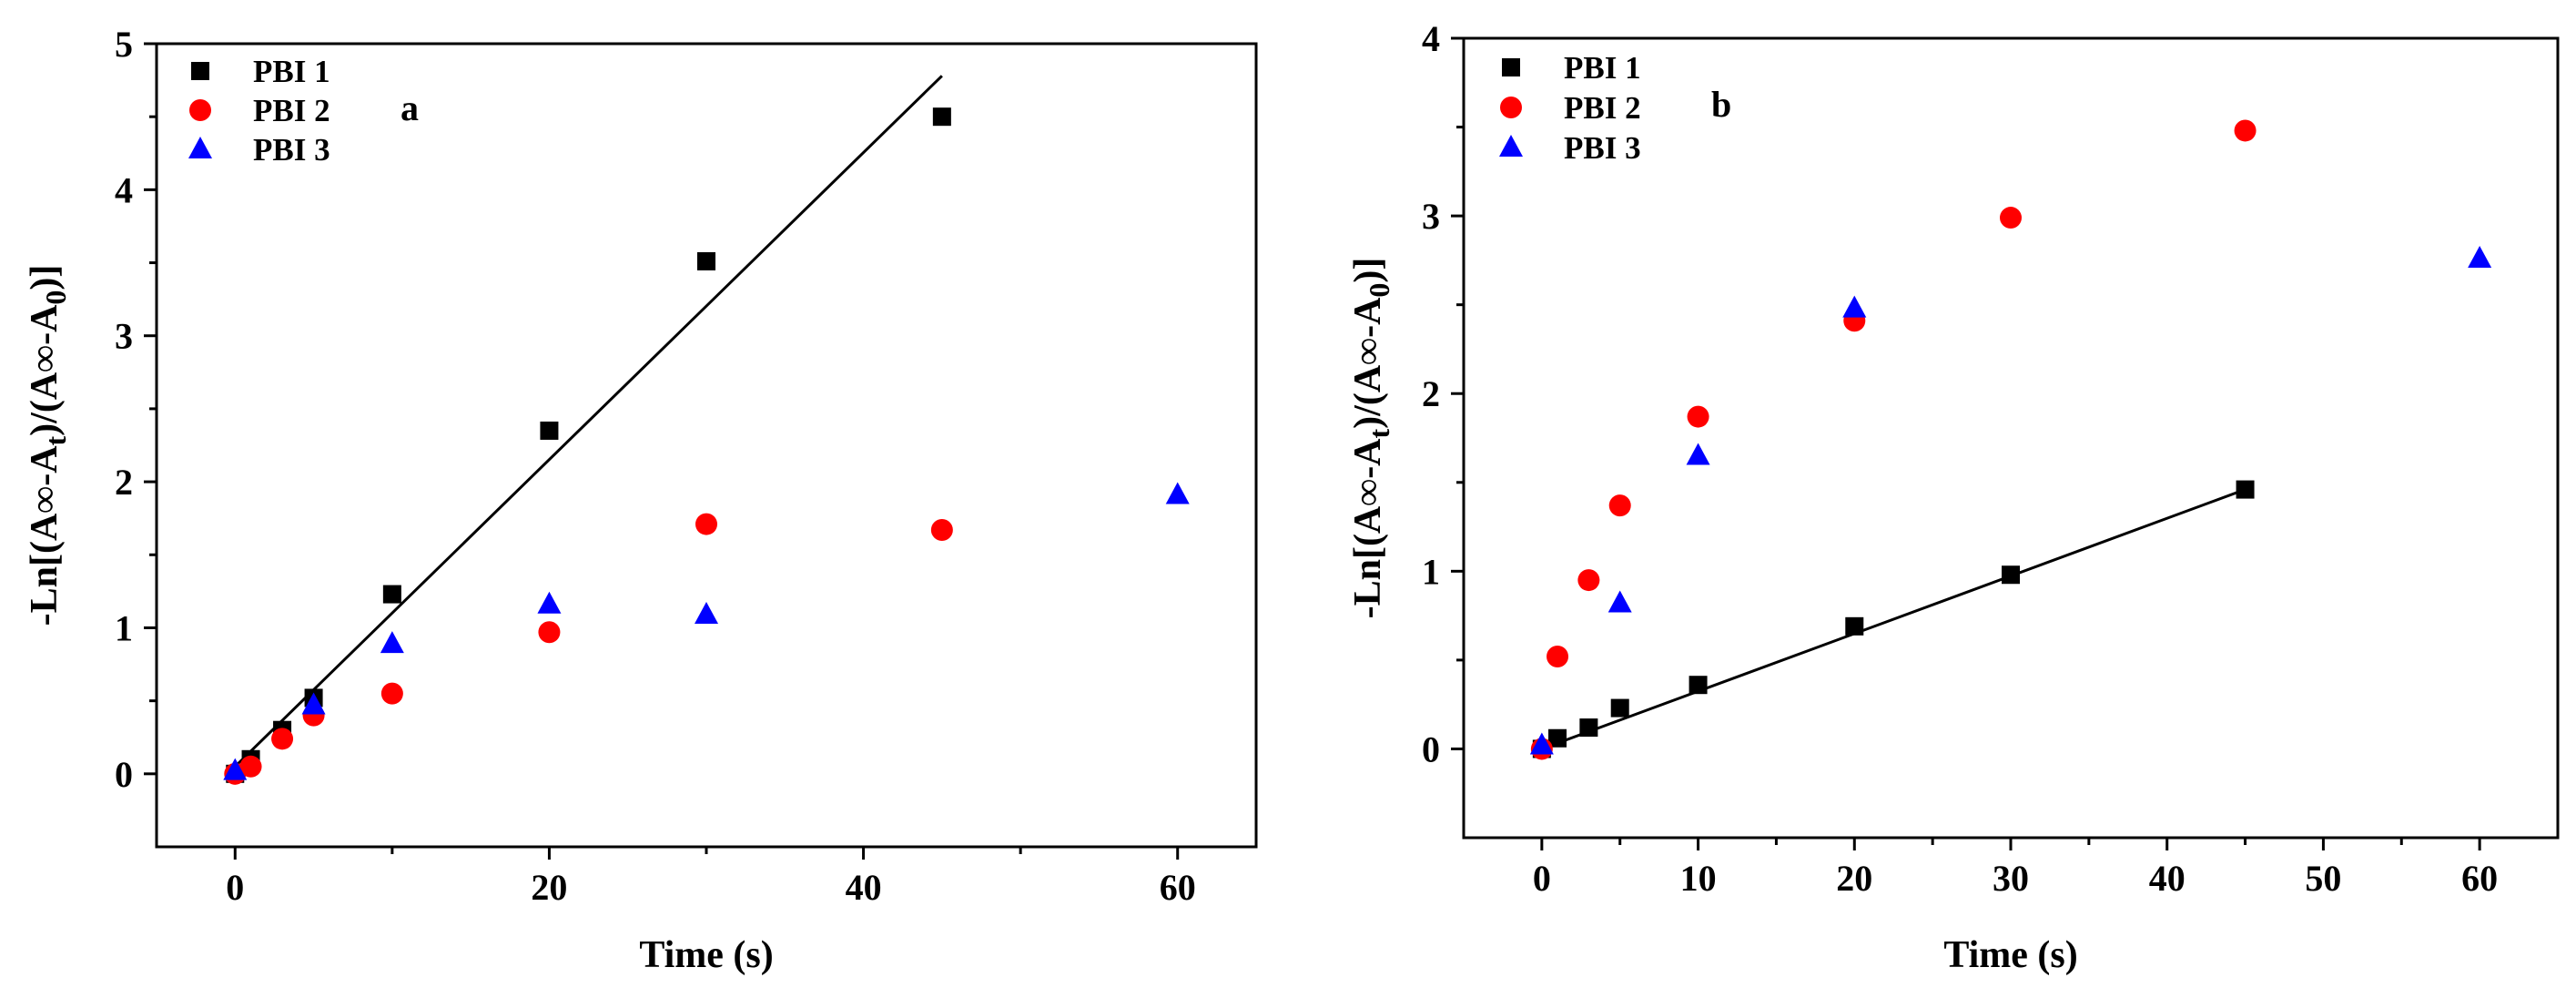 Image resolution: width=2576 pixels, height=1008 pixels. Describe the element at coordinates (1721, 104) in the screenshot. I see `panel-label: b` at that location.